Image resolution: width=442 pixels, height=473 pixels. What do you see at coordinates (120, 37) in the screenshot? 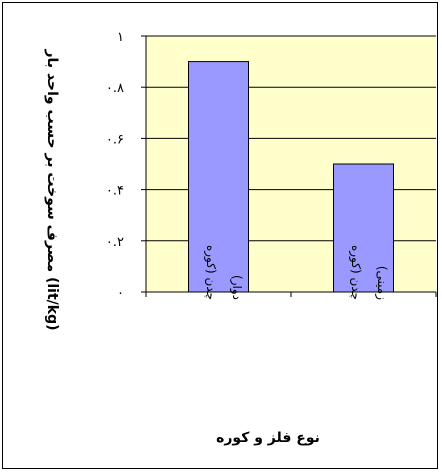
I see `y-tick-label: ۱` at bounding box center [120, 37].